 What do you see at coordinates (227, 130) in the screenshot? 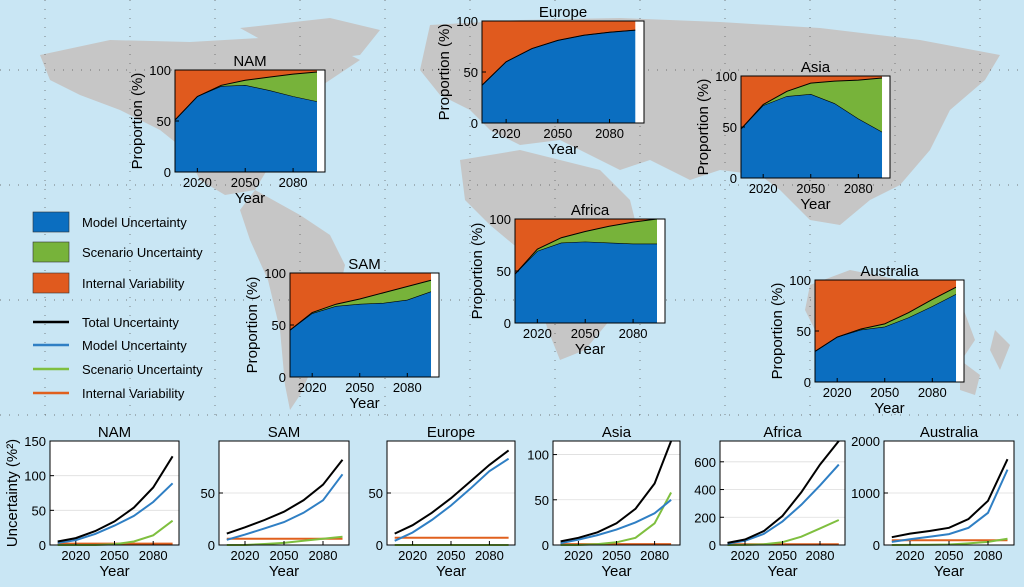
I see `chart-panel-nam-area: 0 50 100 2020 2050 2080 NAM Year Proportion (%)` at bounding box center [227, 130].